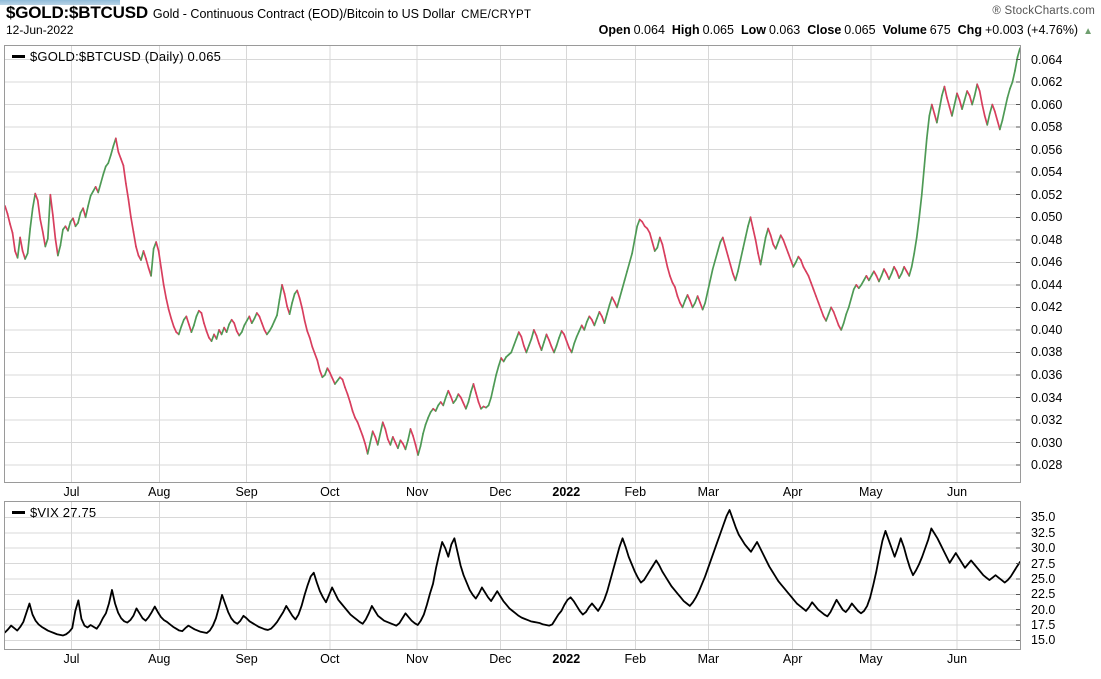 This screenshot has height=679, width=1101. What do you see at coordinates (969, 30) in the screenshot?
I see `chg-label: Chg` at bounding box center [969, 30].